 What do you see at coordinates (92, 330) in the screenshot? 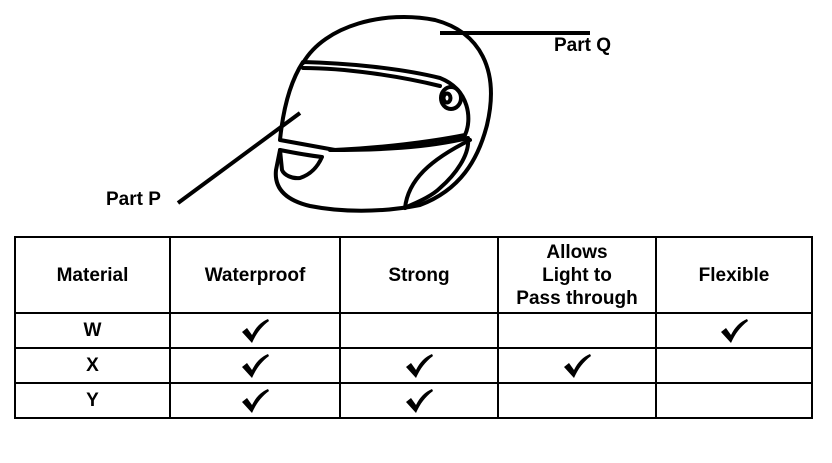
I see `material-cell: W` at bounding box center [92, 330].